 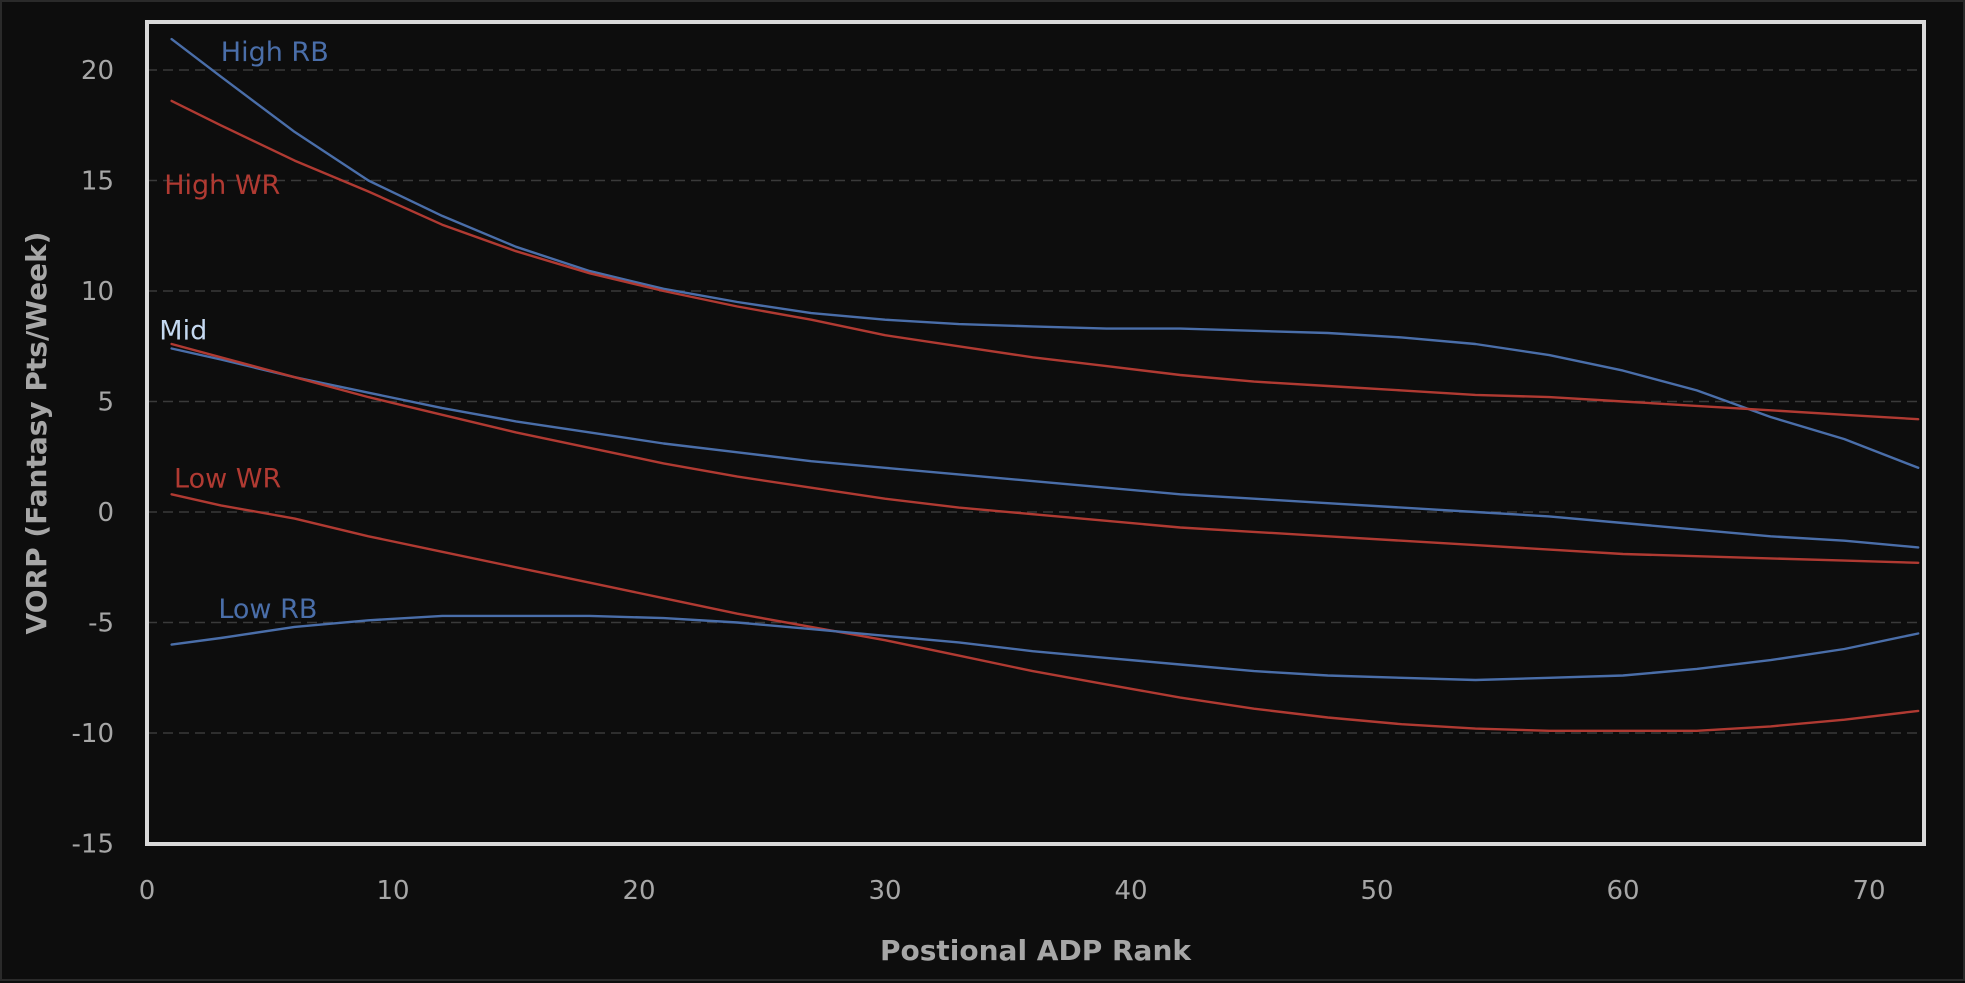 I want to click on x-tick-label: 40, so click(x=1130, y=891).